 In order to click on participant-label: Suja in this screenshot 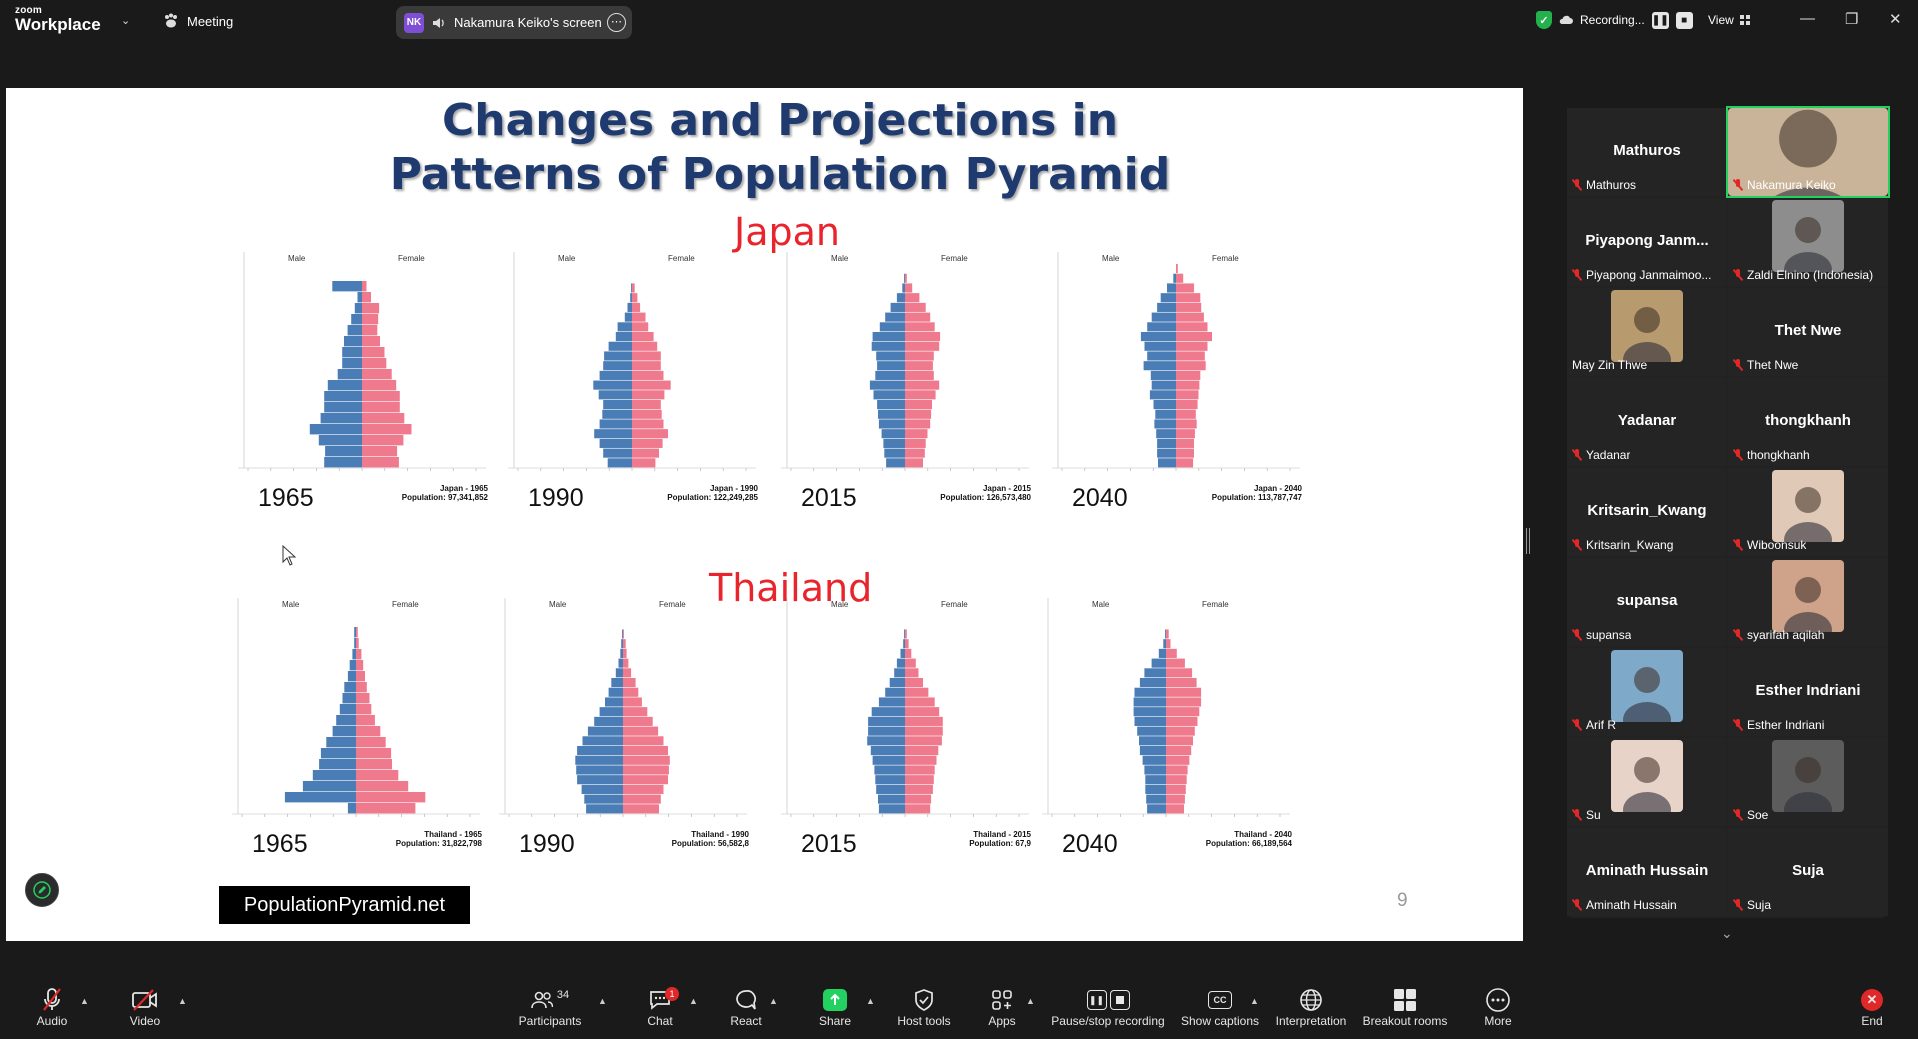, I will do `click(1752, 905)`.